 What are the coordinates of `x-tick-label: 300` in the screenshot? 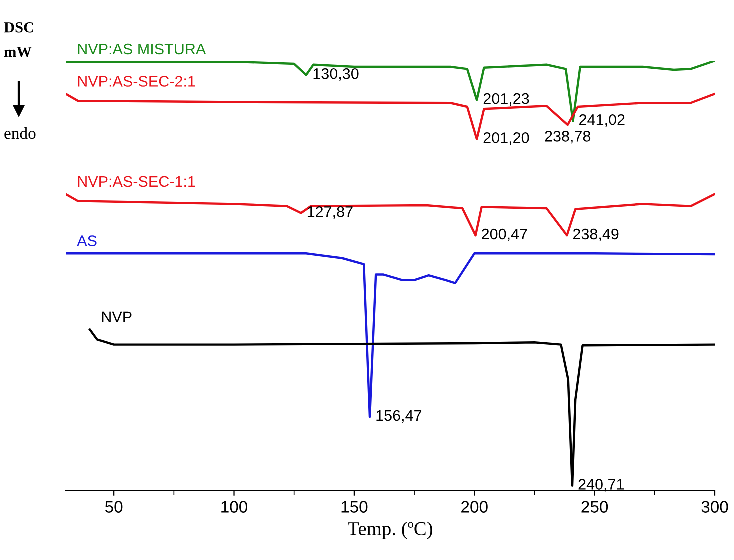 It's located at (715, 507).